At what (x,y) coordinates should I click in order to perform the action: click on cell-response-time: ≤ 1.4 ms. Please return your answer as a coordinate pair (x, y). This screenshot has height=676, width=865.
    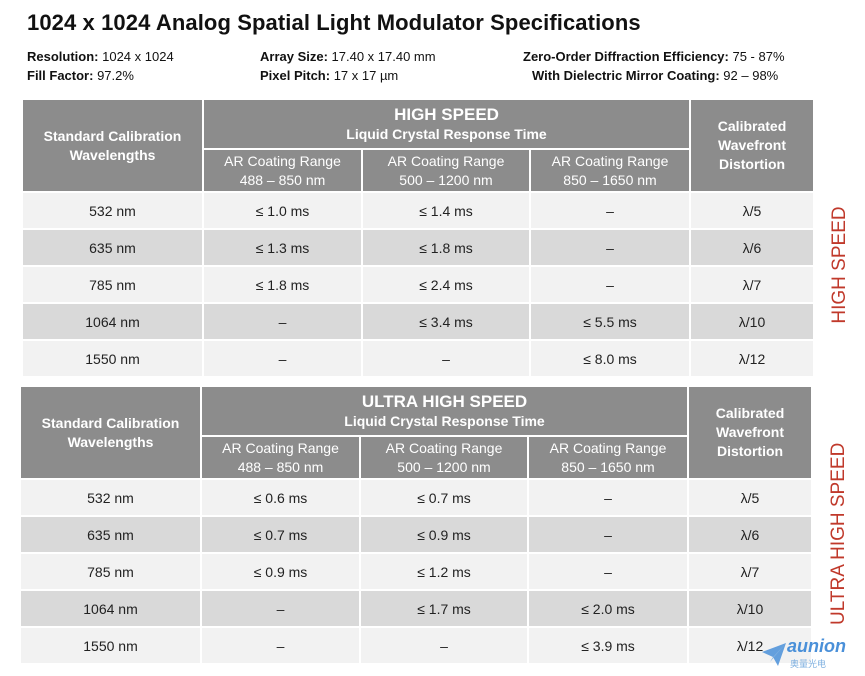
    Looking at the image, I should click on (446, 210).